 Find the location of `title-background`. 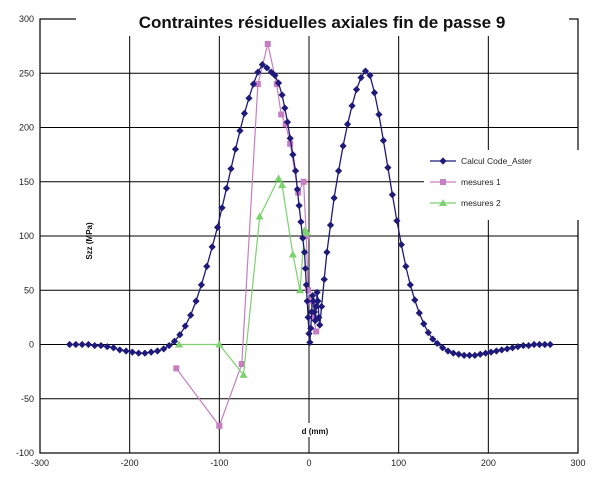

title-background is located at coordinates (322, 22).